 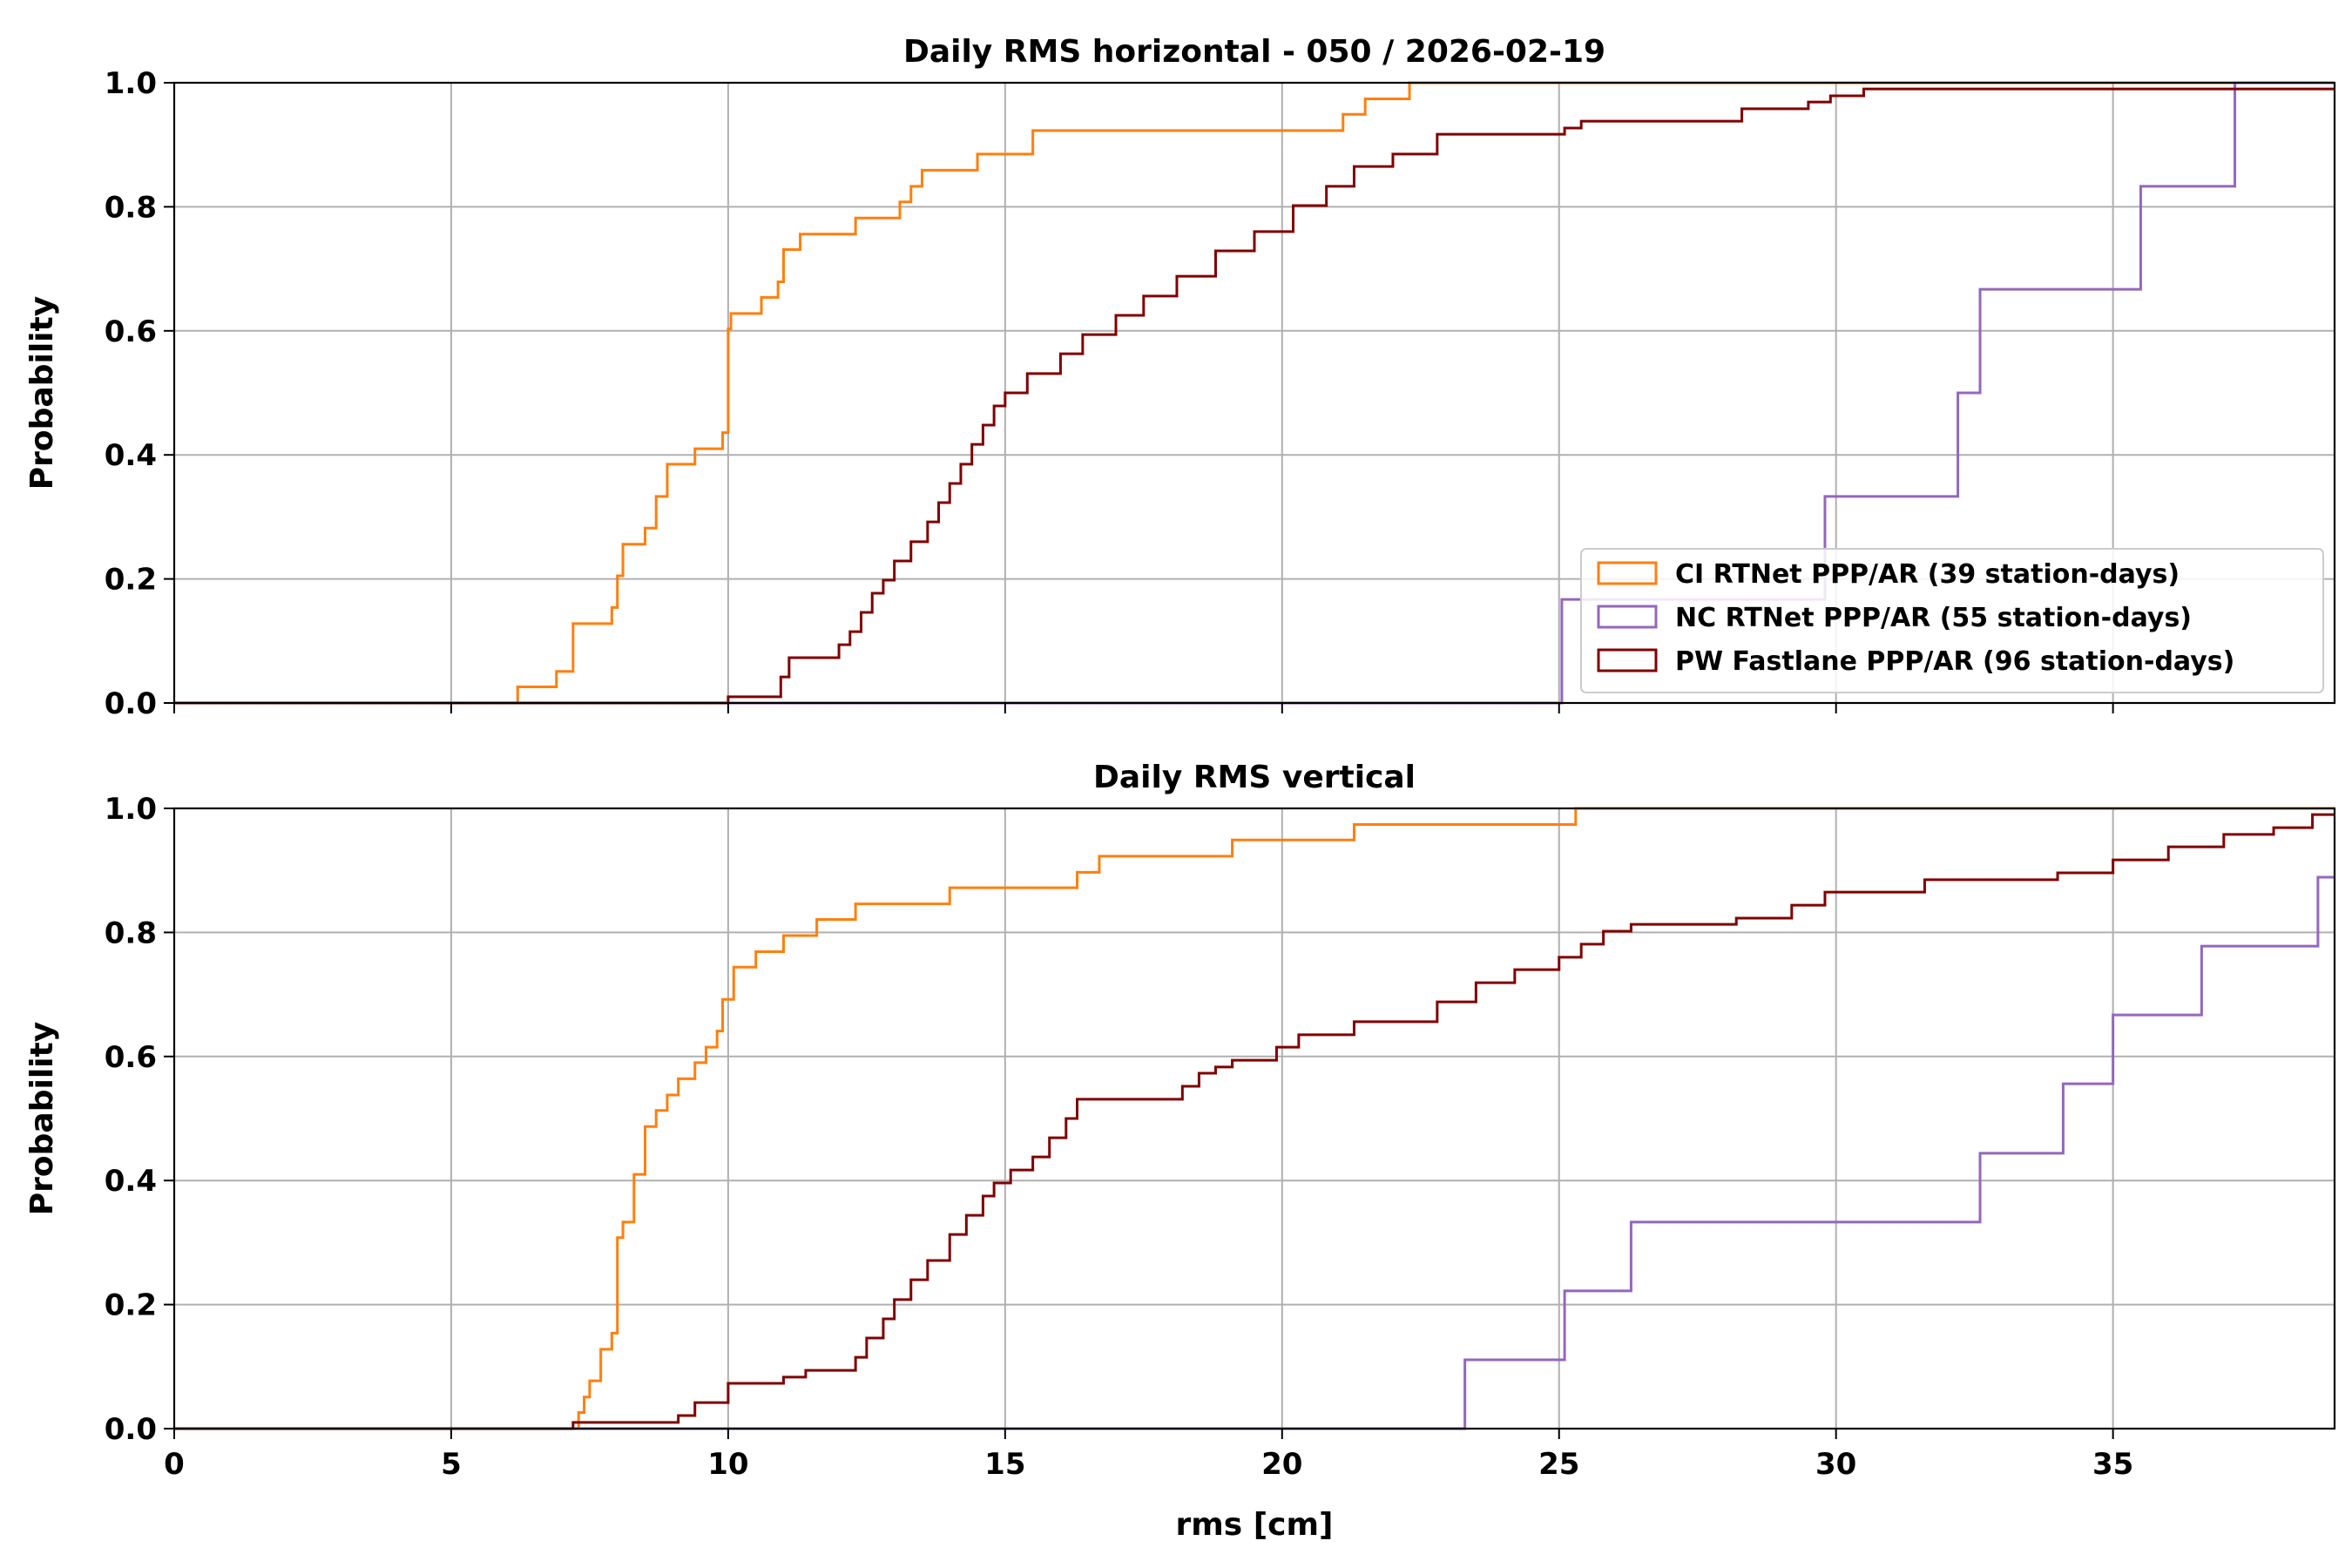 What do you see at coordinates (131, 1057) in the screenshot?
I see `vertical-y-tick-label: 0.6` at bounding box center [131, 1057].